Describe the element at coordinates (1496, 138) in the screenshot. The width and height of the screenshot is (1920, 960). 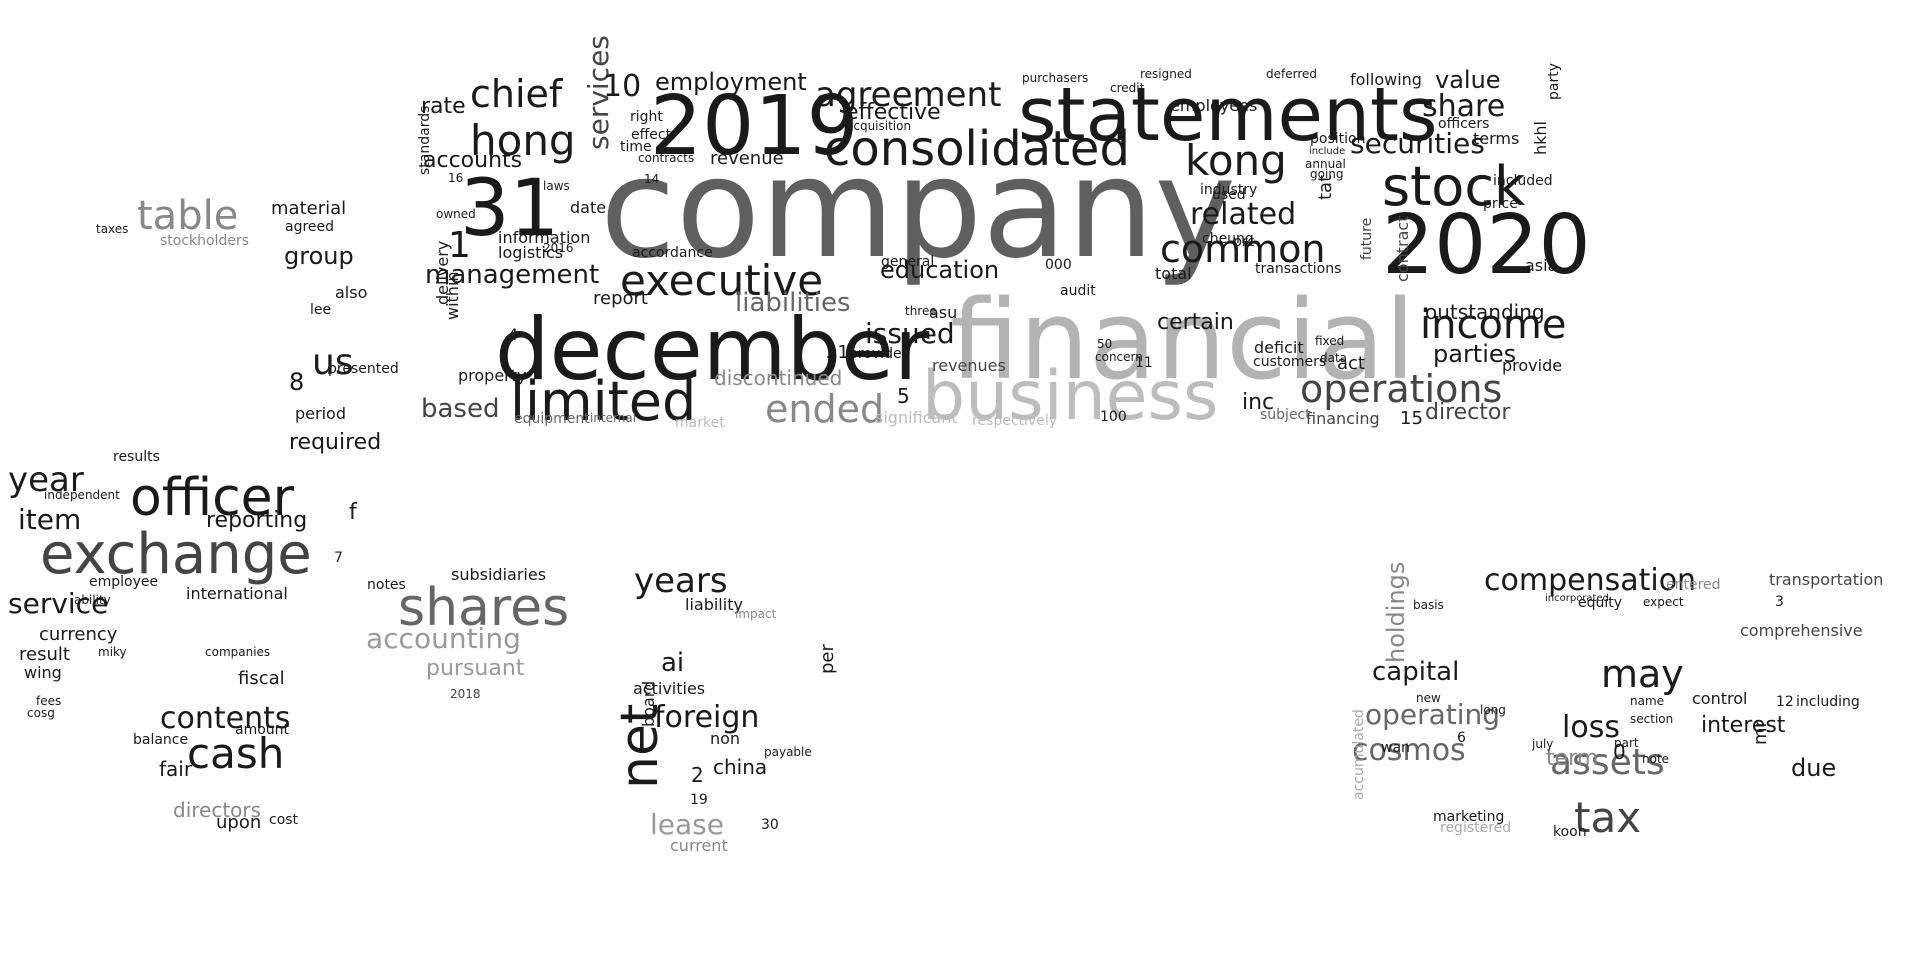
I see `cloud-word: terms` at that location.